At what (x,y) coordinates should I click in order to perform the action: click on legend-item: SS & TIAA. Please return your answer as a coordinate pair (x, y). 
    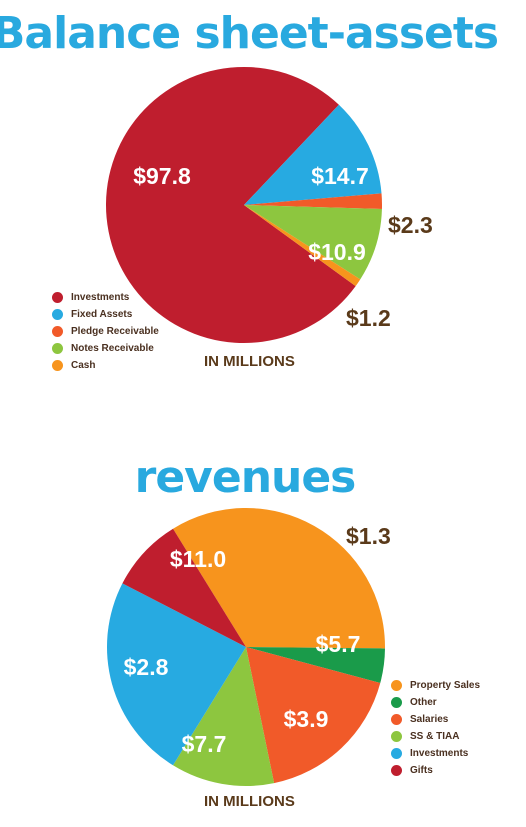
    Looking at the image, I should click on (435, 736).